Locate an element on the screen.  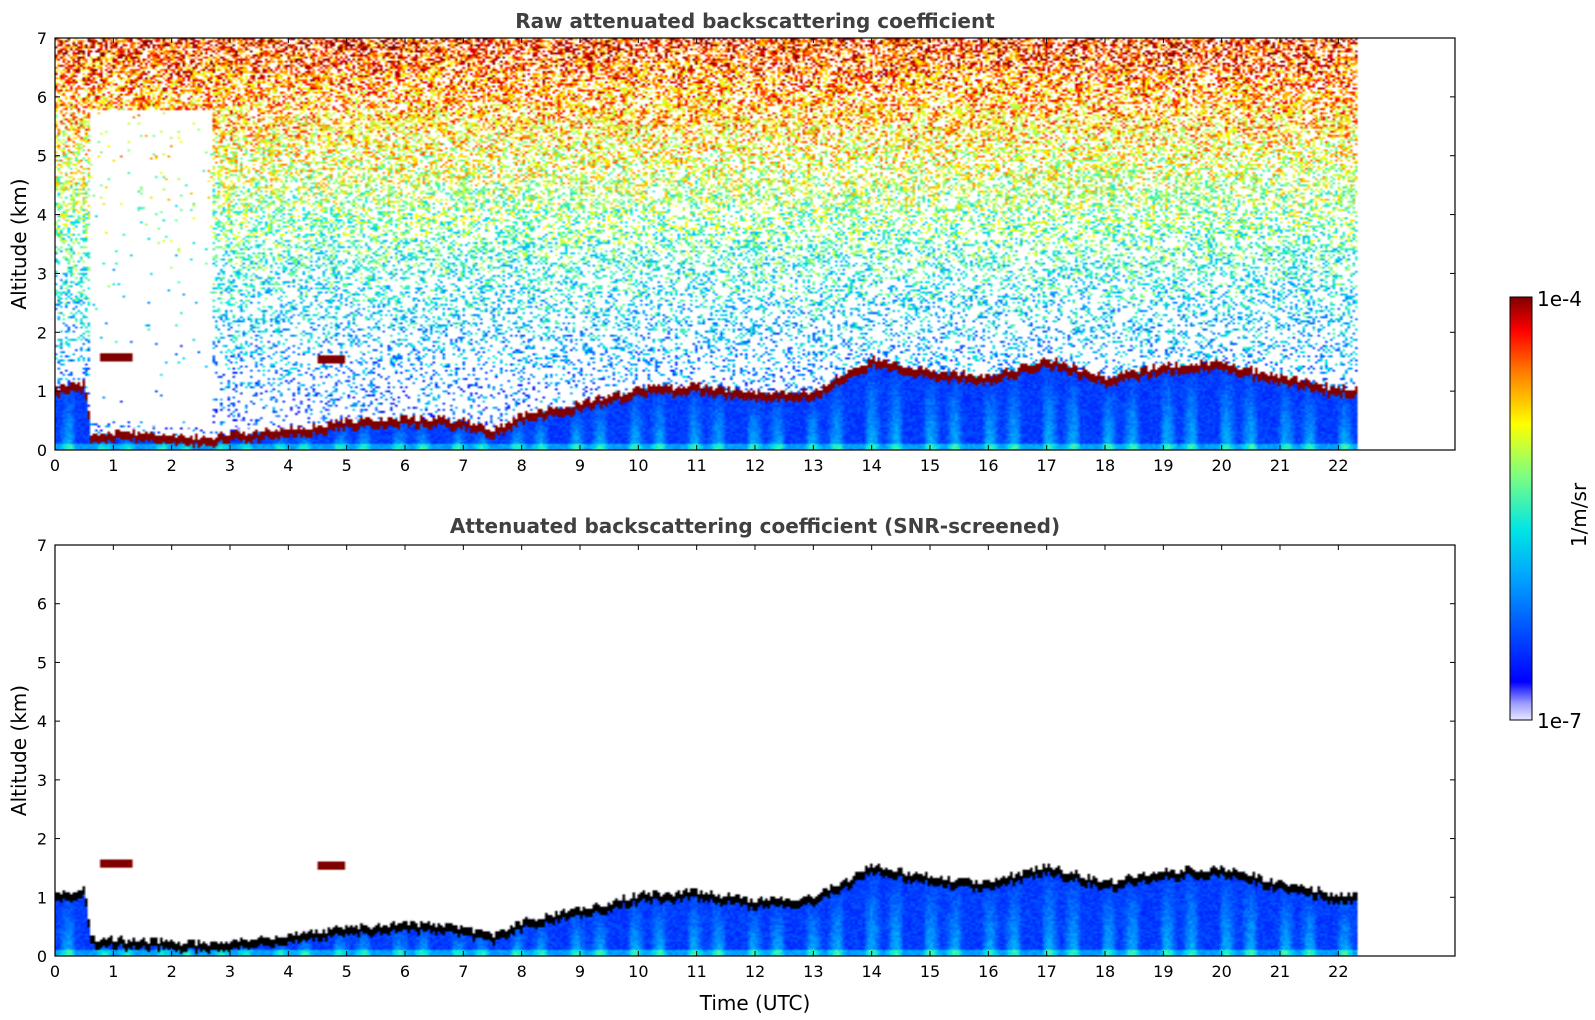
x-axis-label: Time (UTC) is located at coordinates (755, 1003).